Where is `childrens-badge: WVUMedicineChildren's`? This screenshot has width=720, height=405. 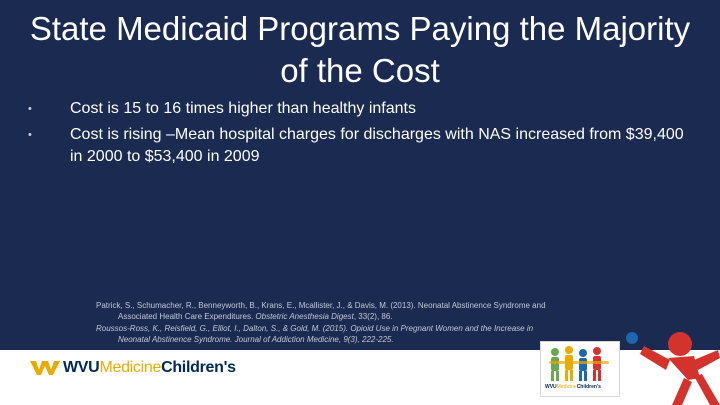 childrens-badge: WVUMedicineChildren's is located at coordinates (580, 369).